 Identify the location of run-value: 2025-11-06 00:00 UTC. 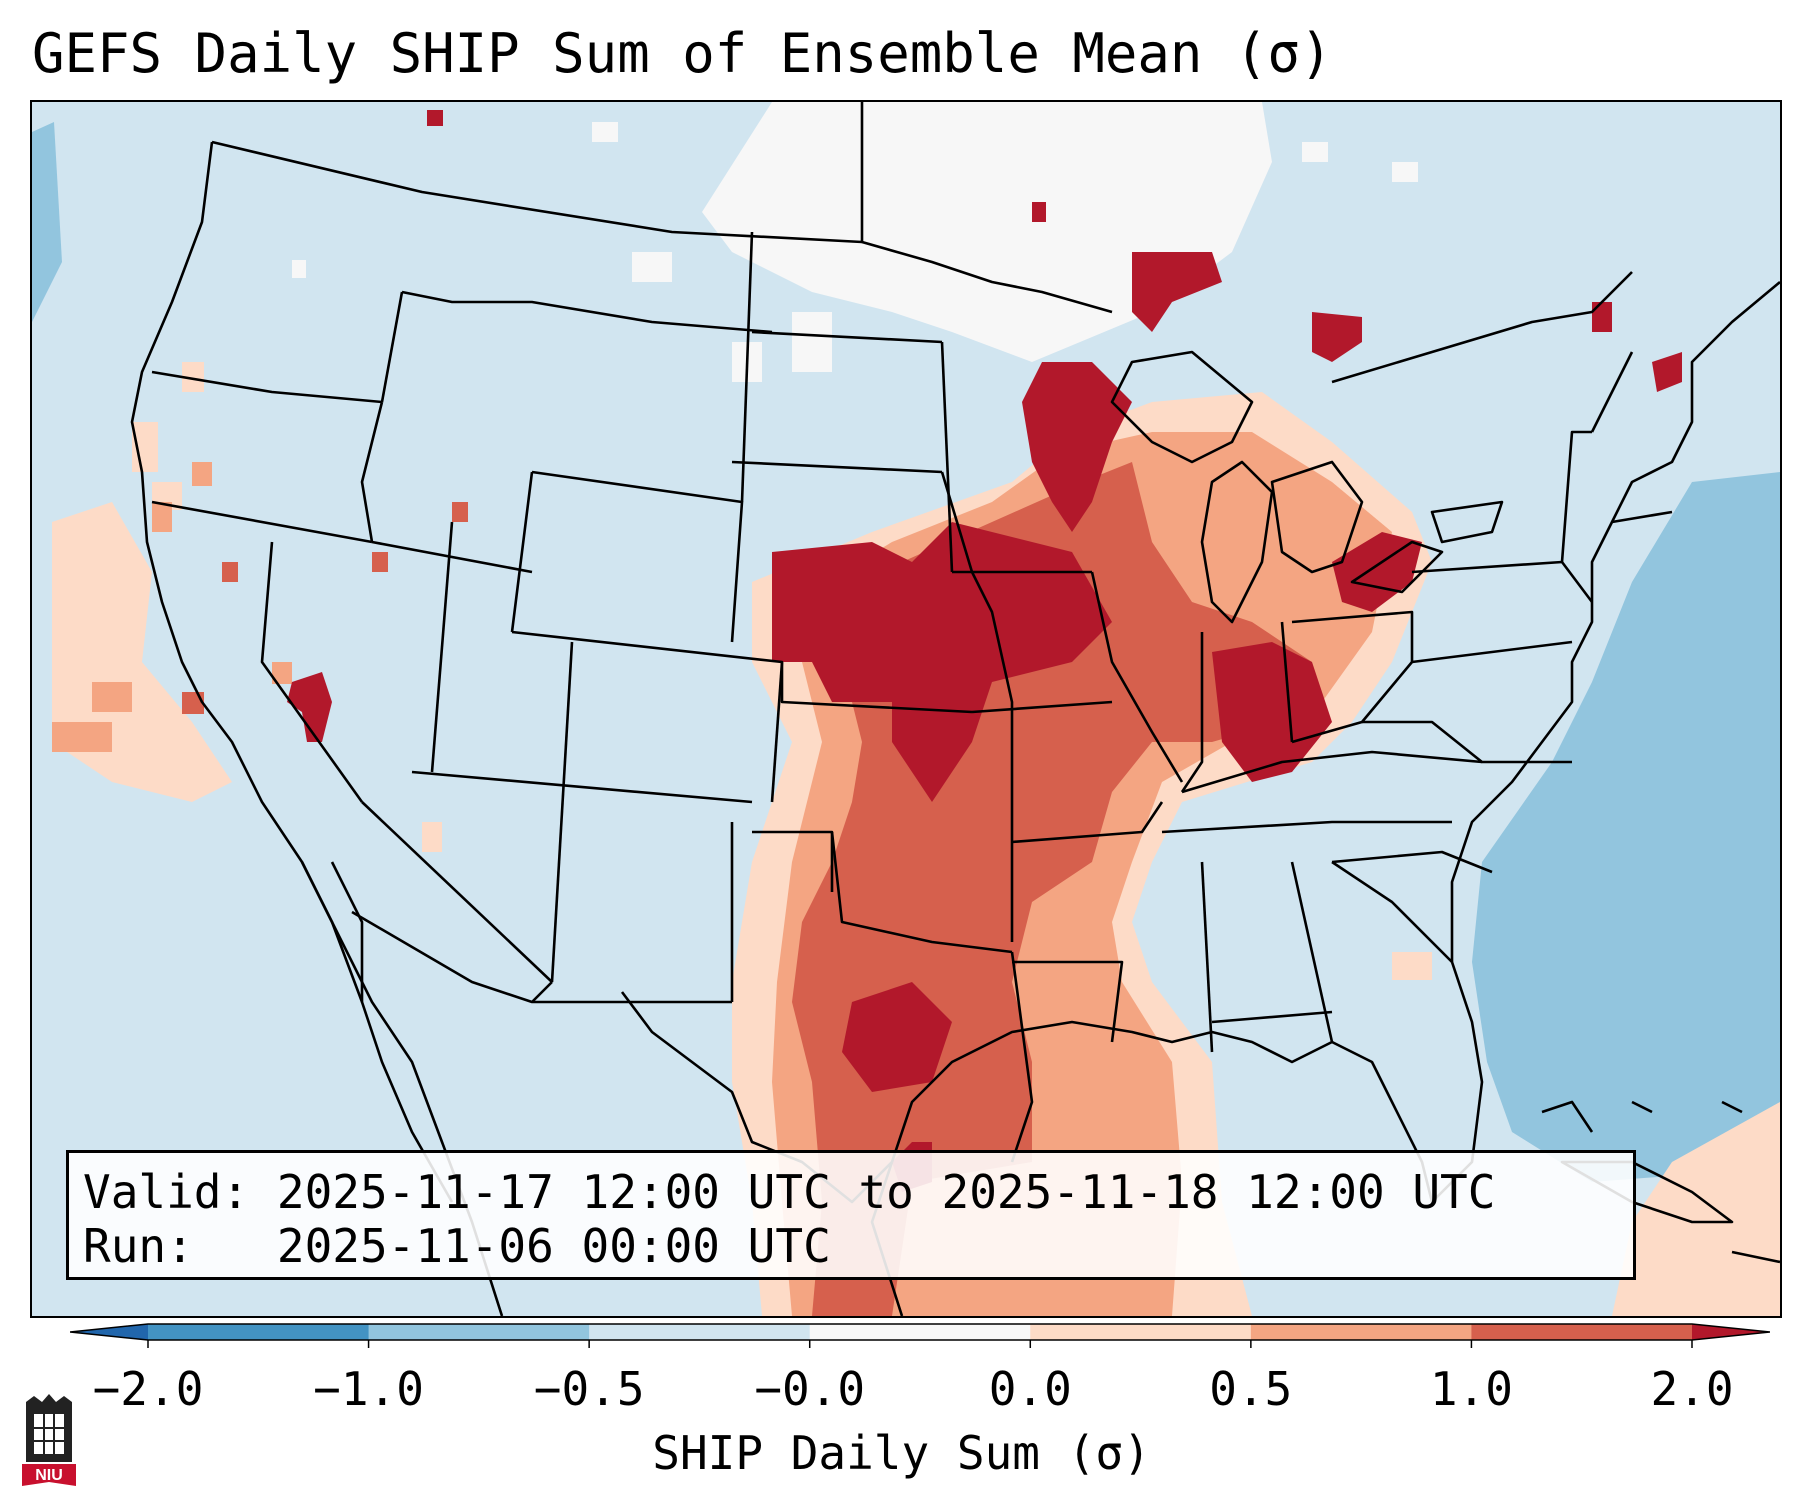
(553, 1246).